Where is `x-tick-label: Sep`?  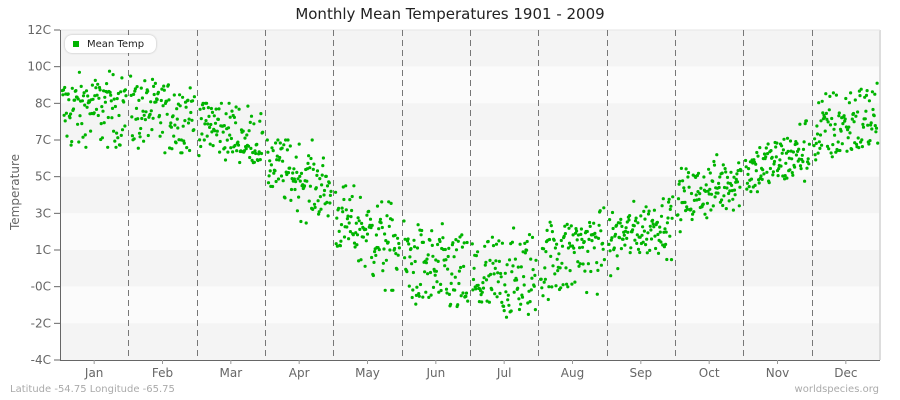
x-tick-label: Sep is located at coordinates (641, 373).